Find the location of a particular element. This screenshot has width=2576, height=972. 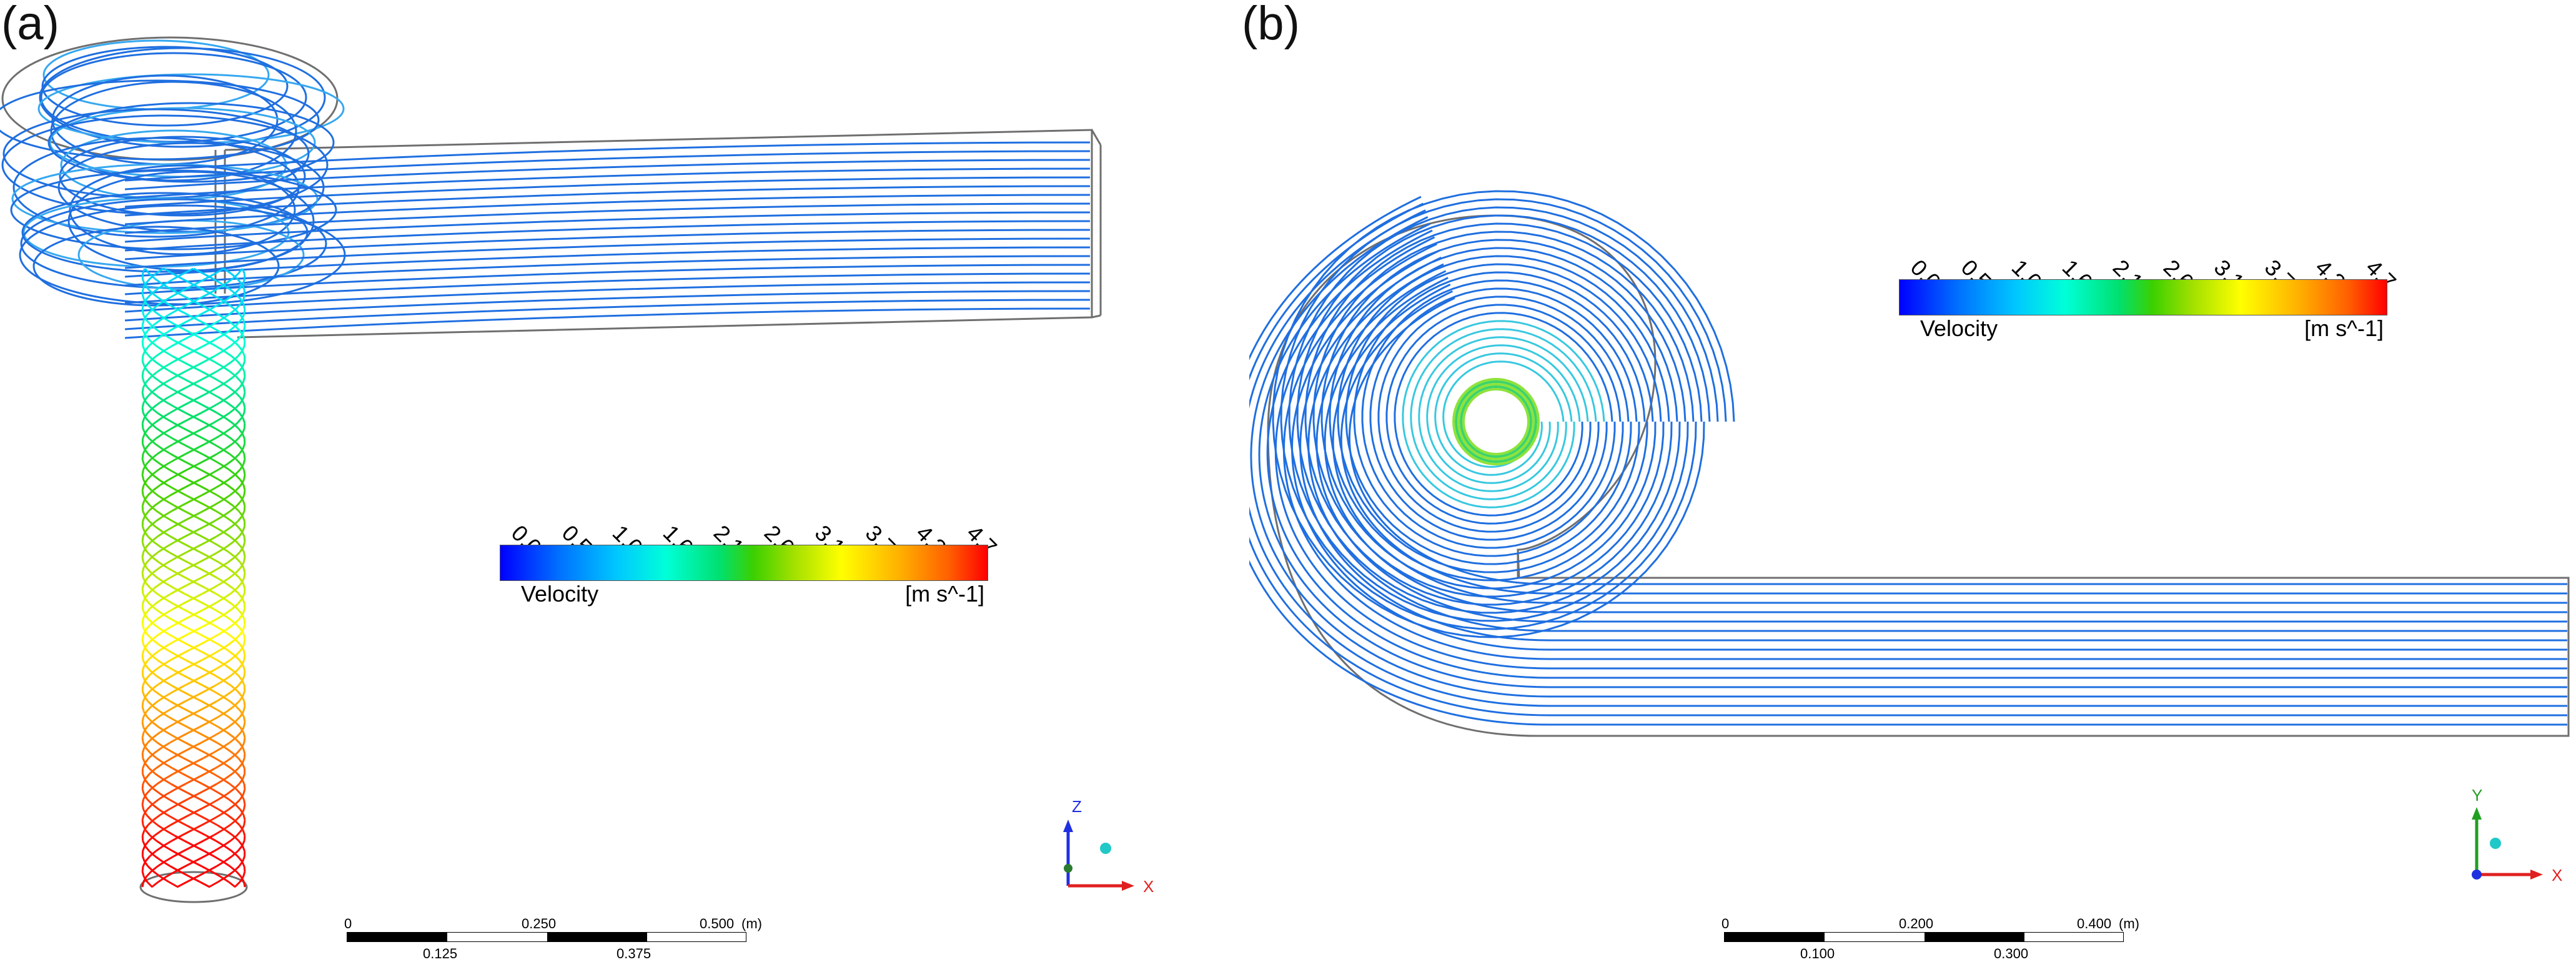

view-dot is located at coordinates (1105, 848).